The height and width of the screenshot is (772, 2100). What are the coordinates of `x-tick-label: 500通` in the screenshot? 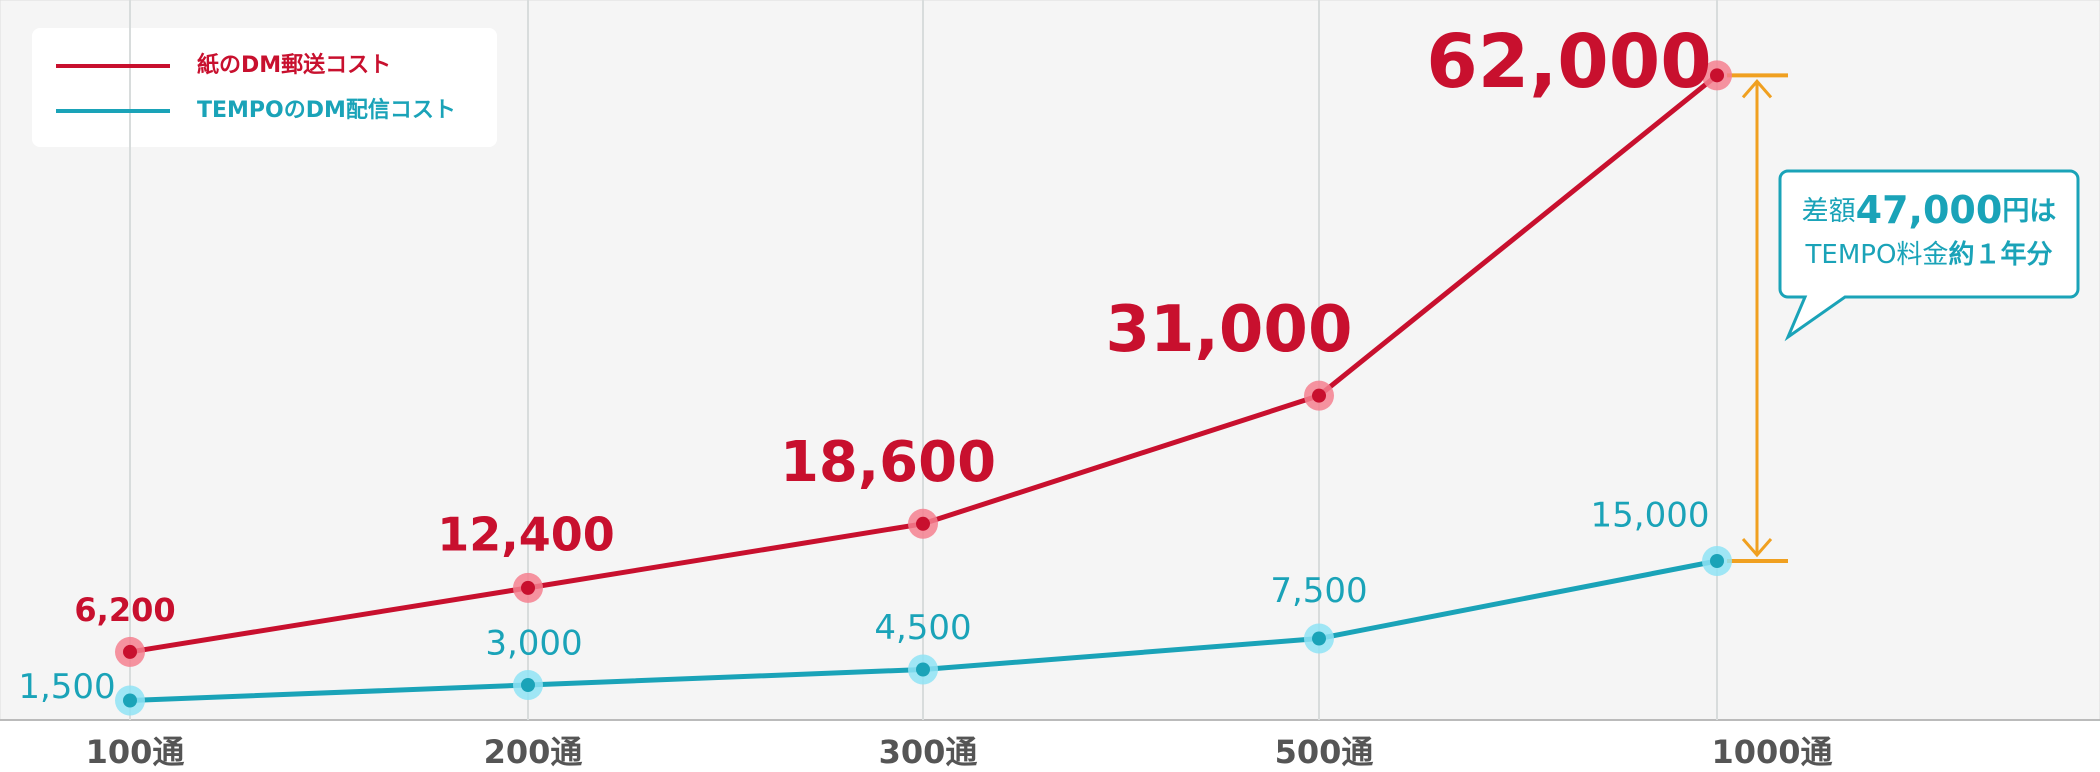 It's located at (1324, 752).